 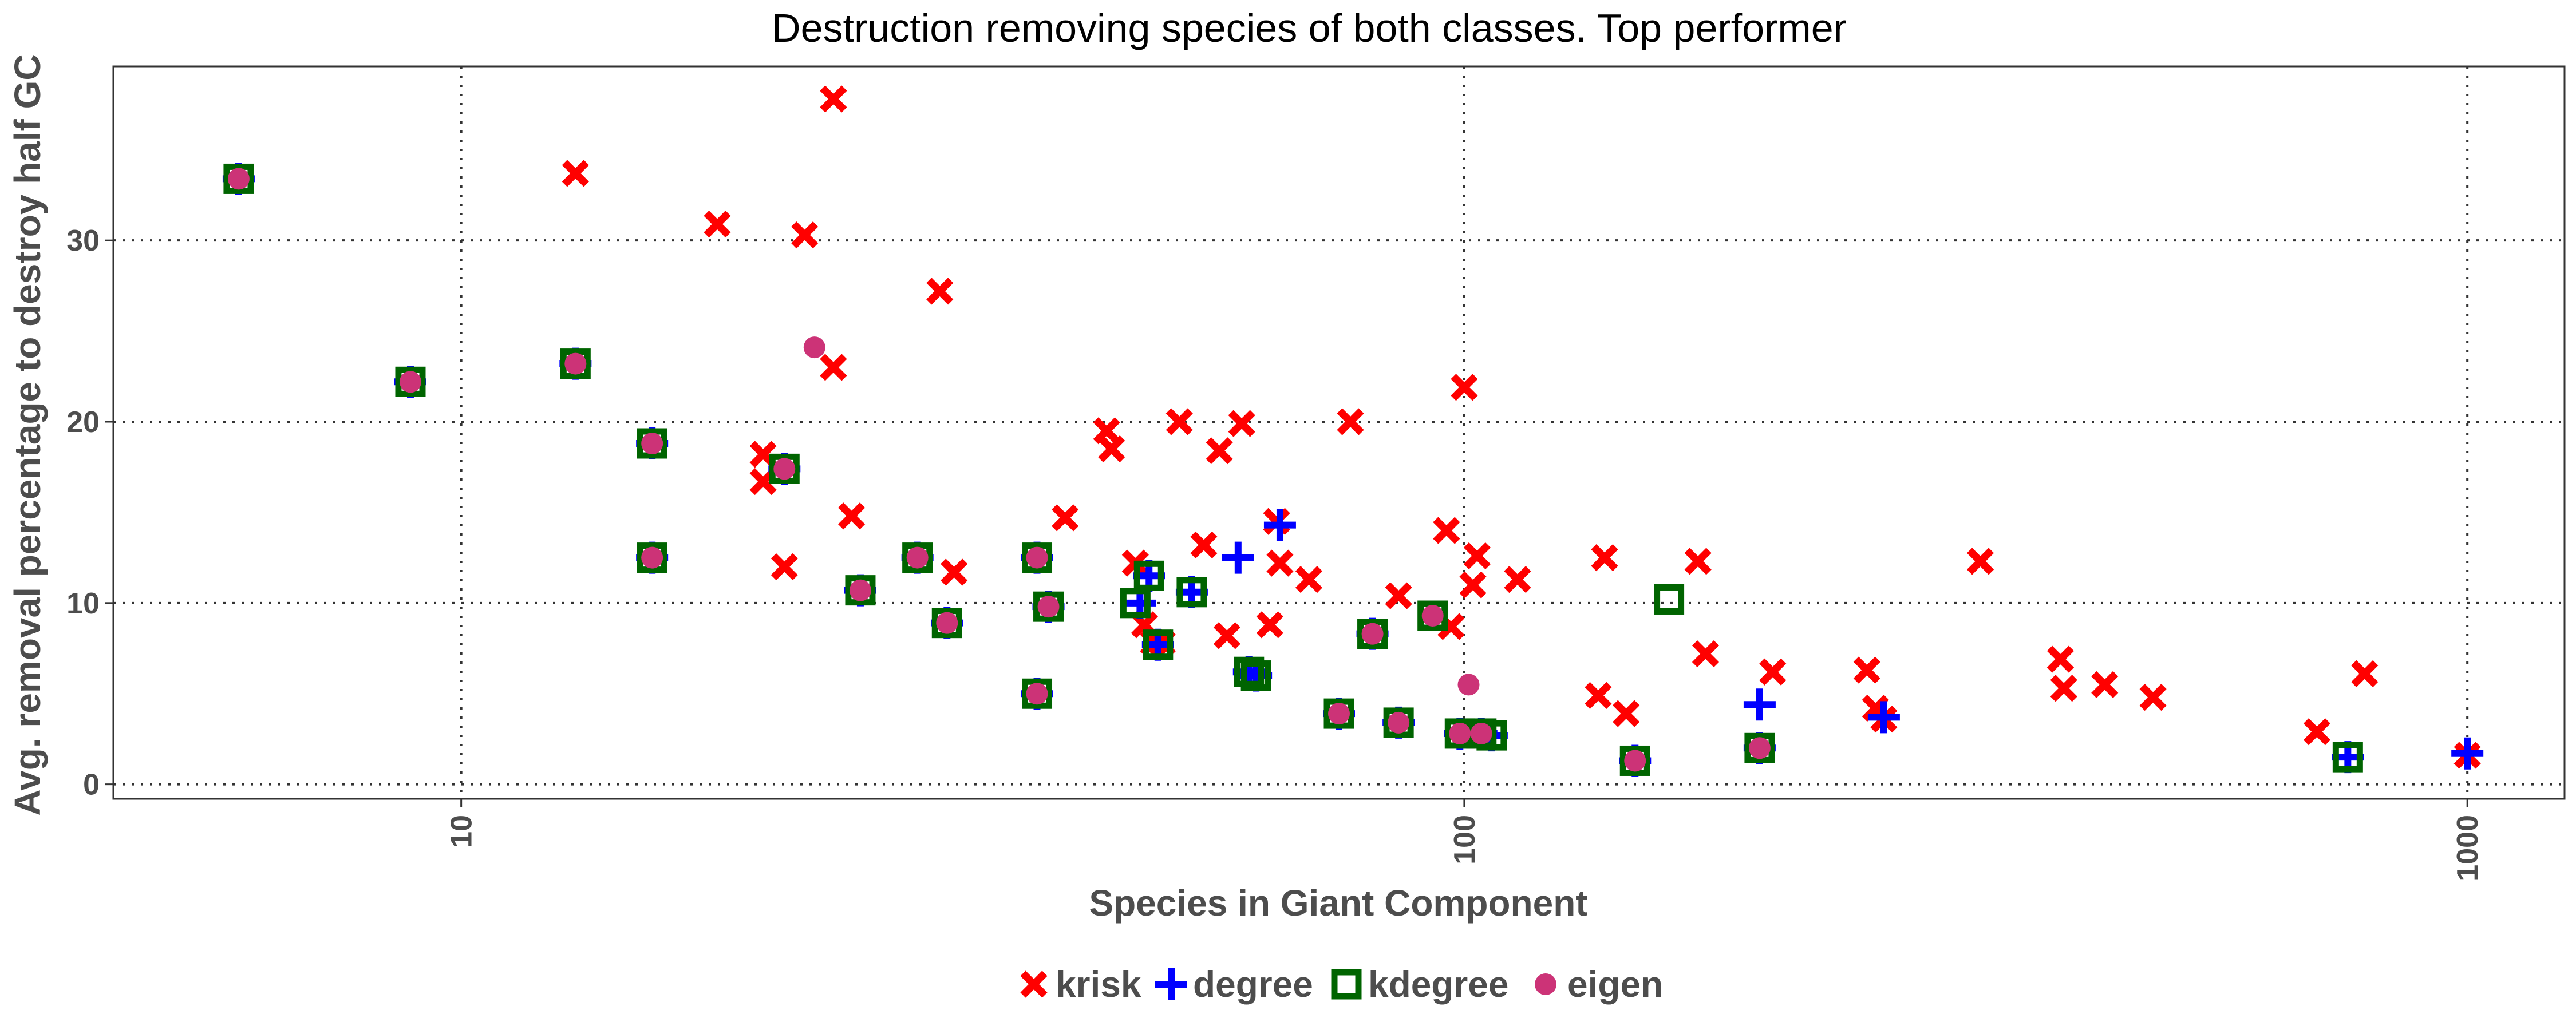 I want to click on y-tick-label: 0, so click(x=91, y=785).